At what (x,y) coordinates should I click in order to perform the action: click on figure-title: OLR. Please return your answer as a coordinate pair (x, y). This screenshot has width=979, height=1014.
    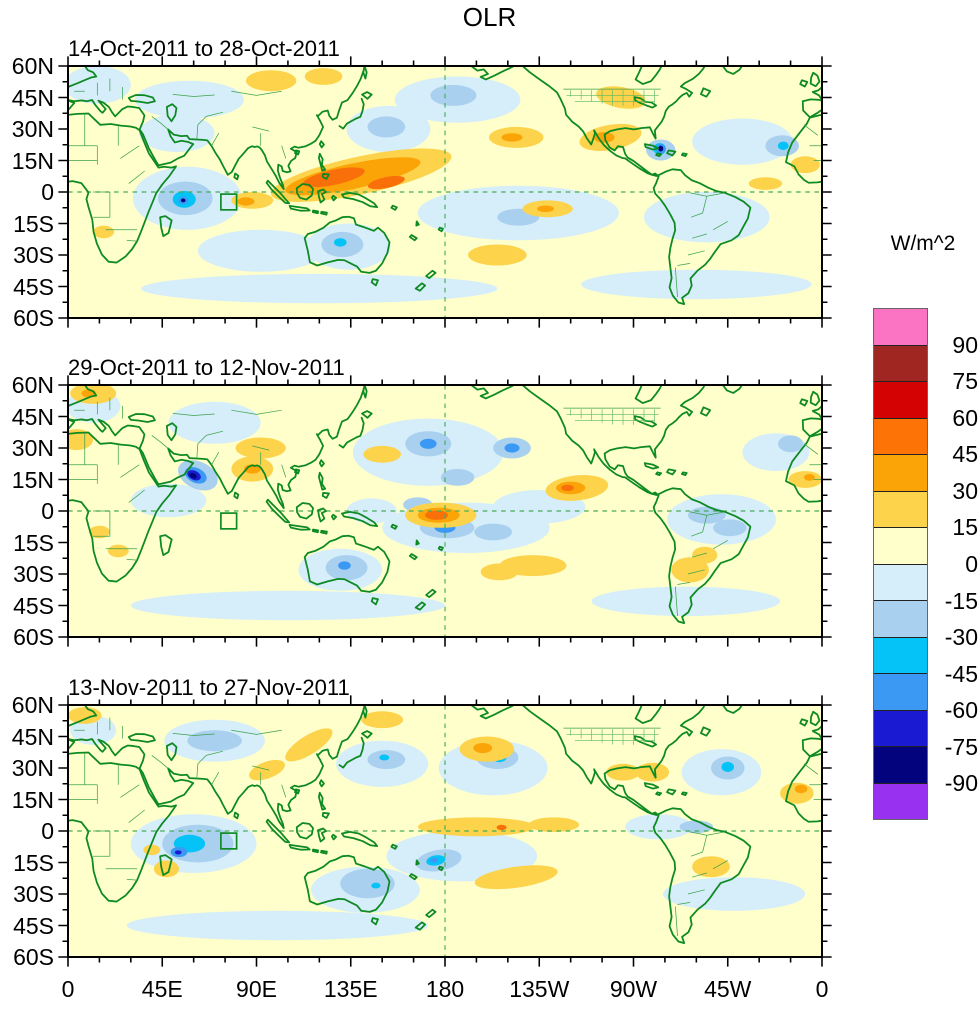
    Looking at the image, I should click on (489, 17).